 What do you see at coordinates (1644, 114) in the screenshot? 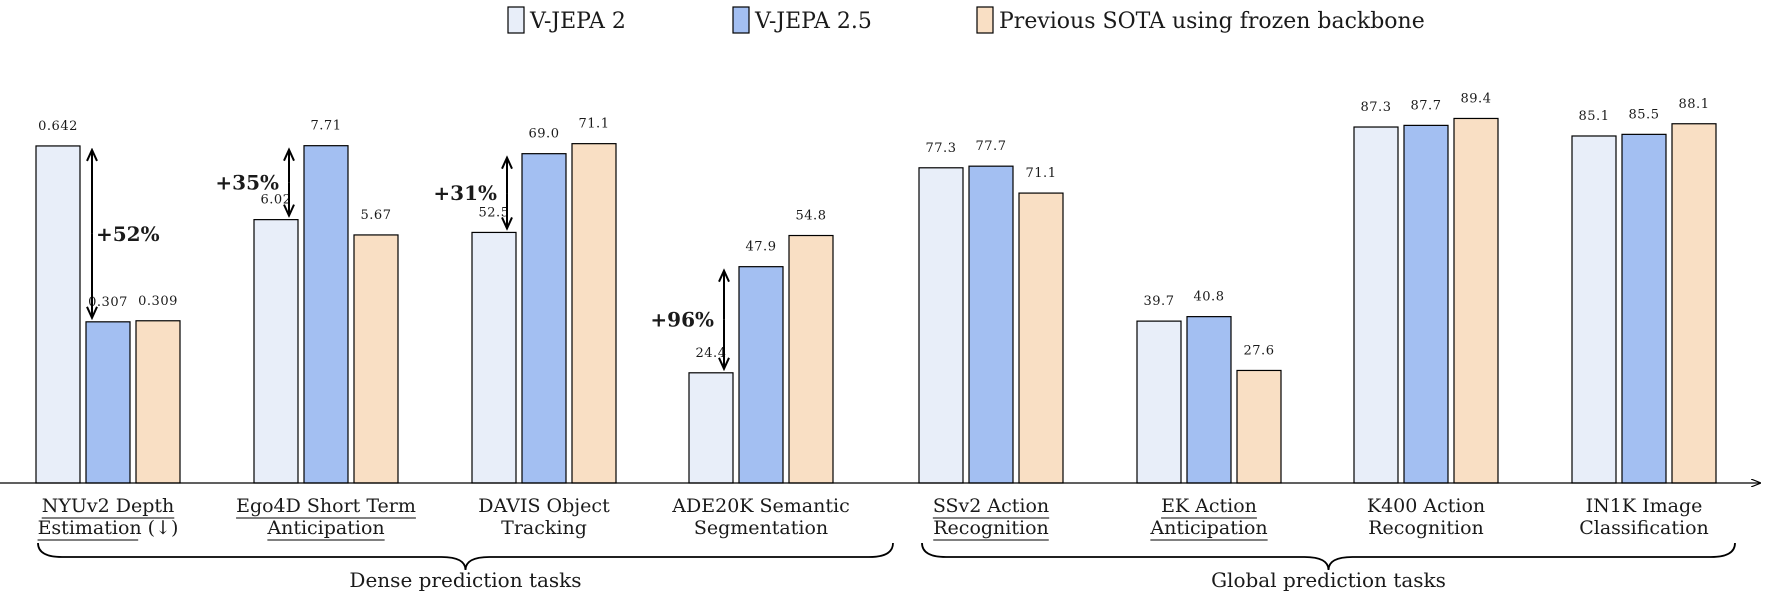
I see `value-label: 85.5` at bounding box center [1644, 114].